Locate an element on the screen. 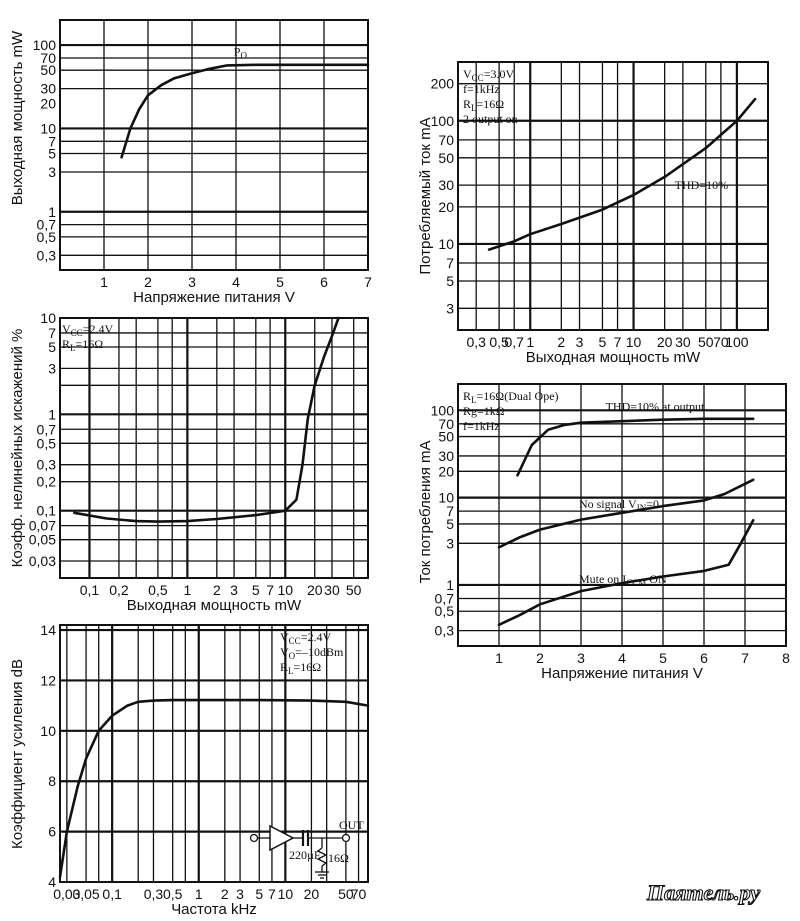 The image size is (800, 921). x-tick-label: 4 is located at coordinates (236, 282).